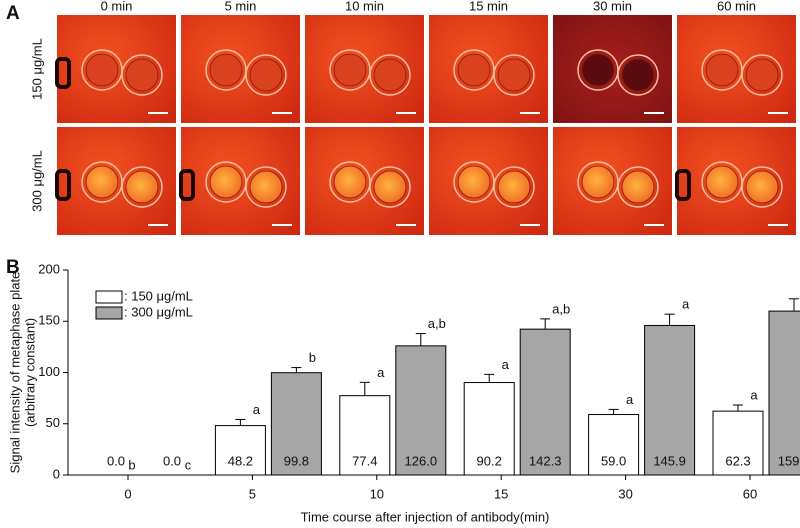  What do you see at coordinates (56, 473) in the screenshot?
I see `y-tick-label: 0` at bounding box center [56, 473].